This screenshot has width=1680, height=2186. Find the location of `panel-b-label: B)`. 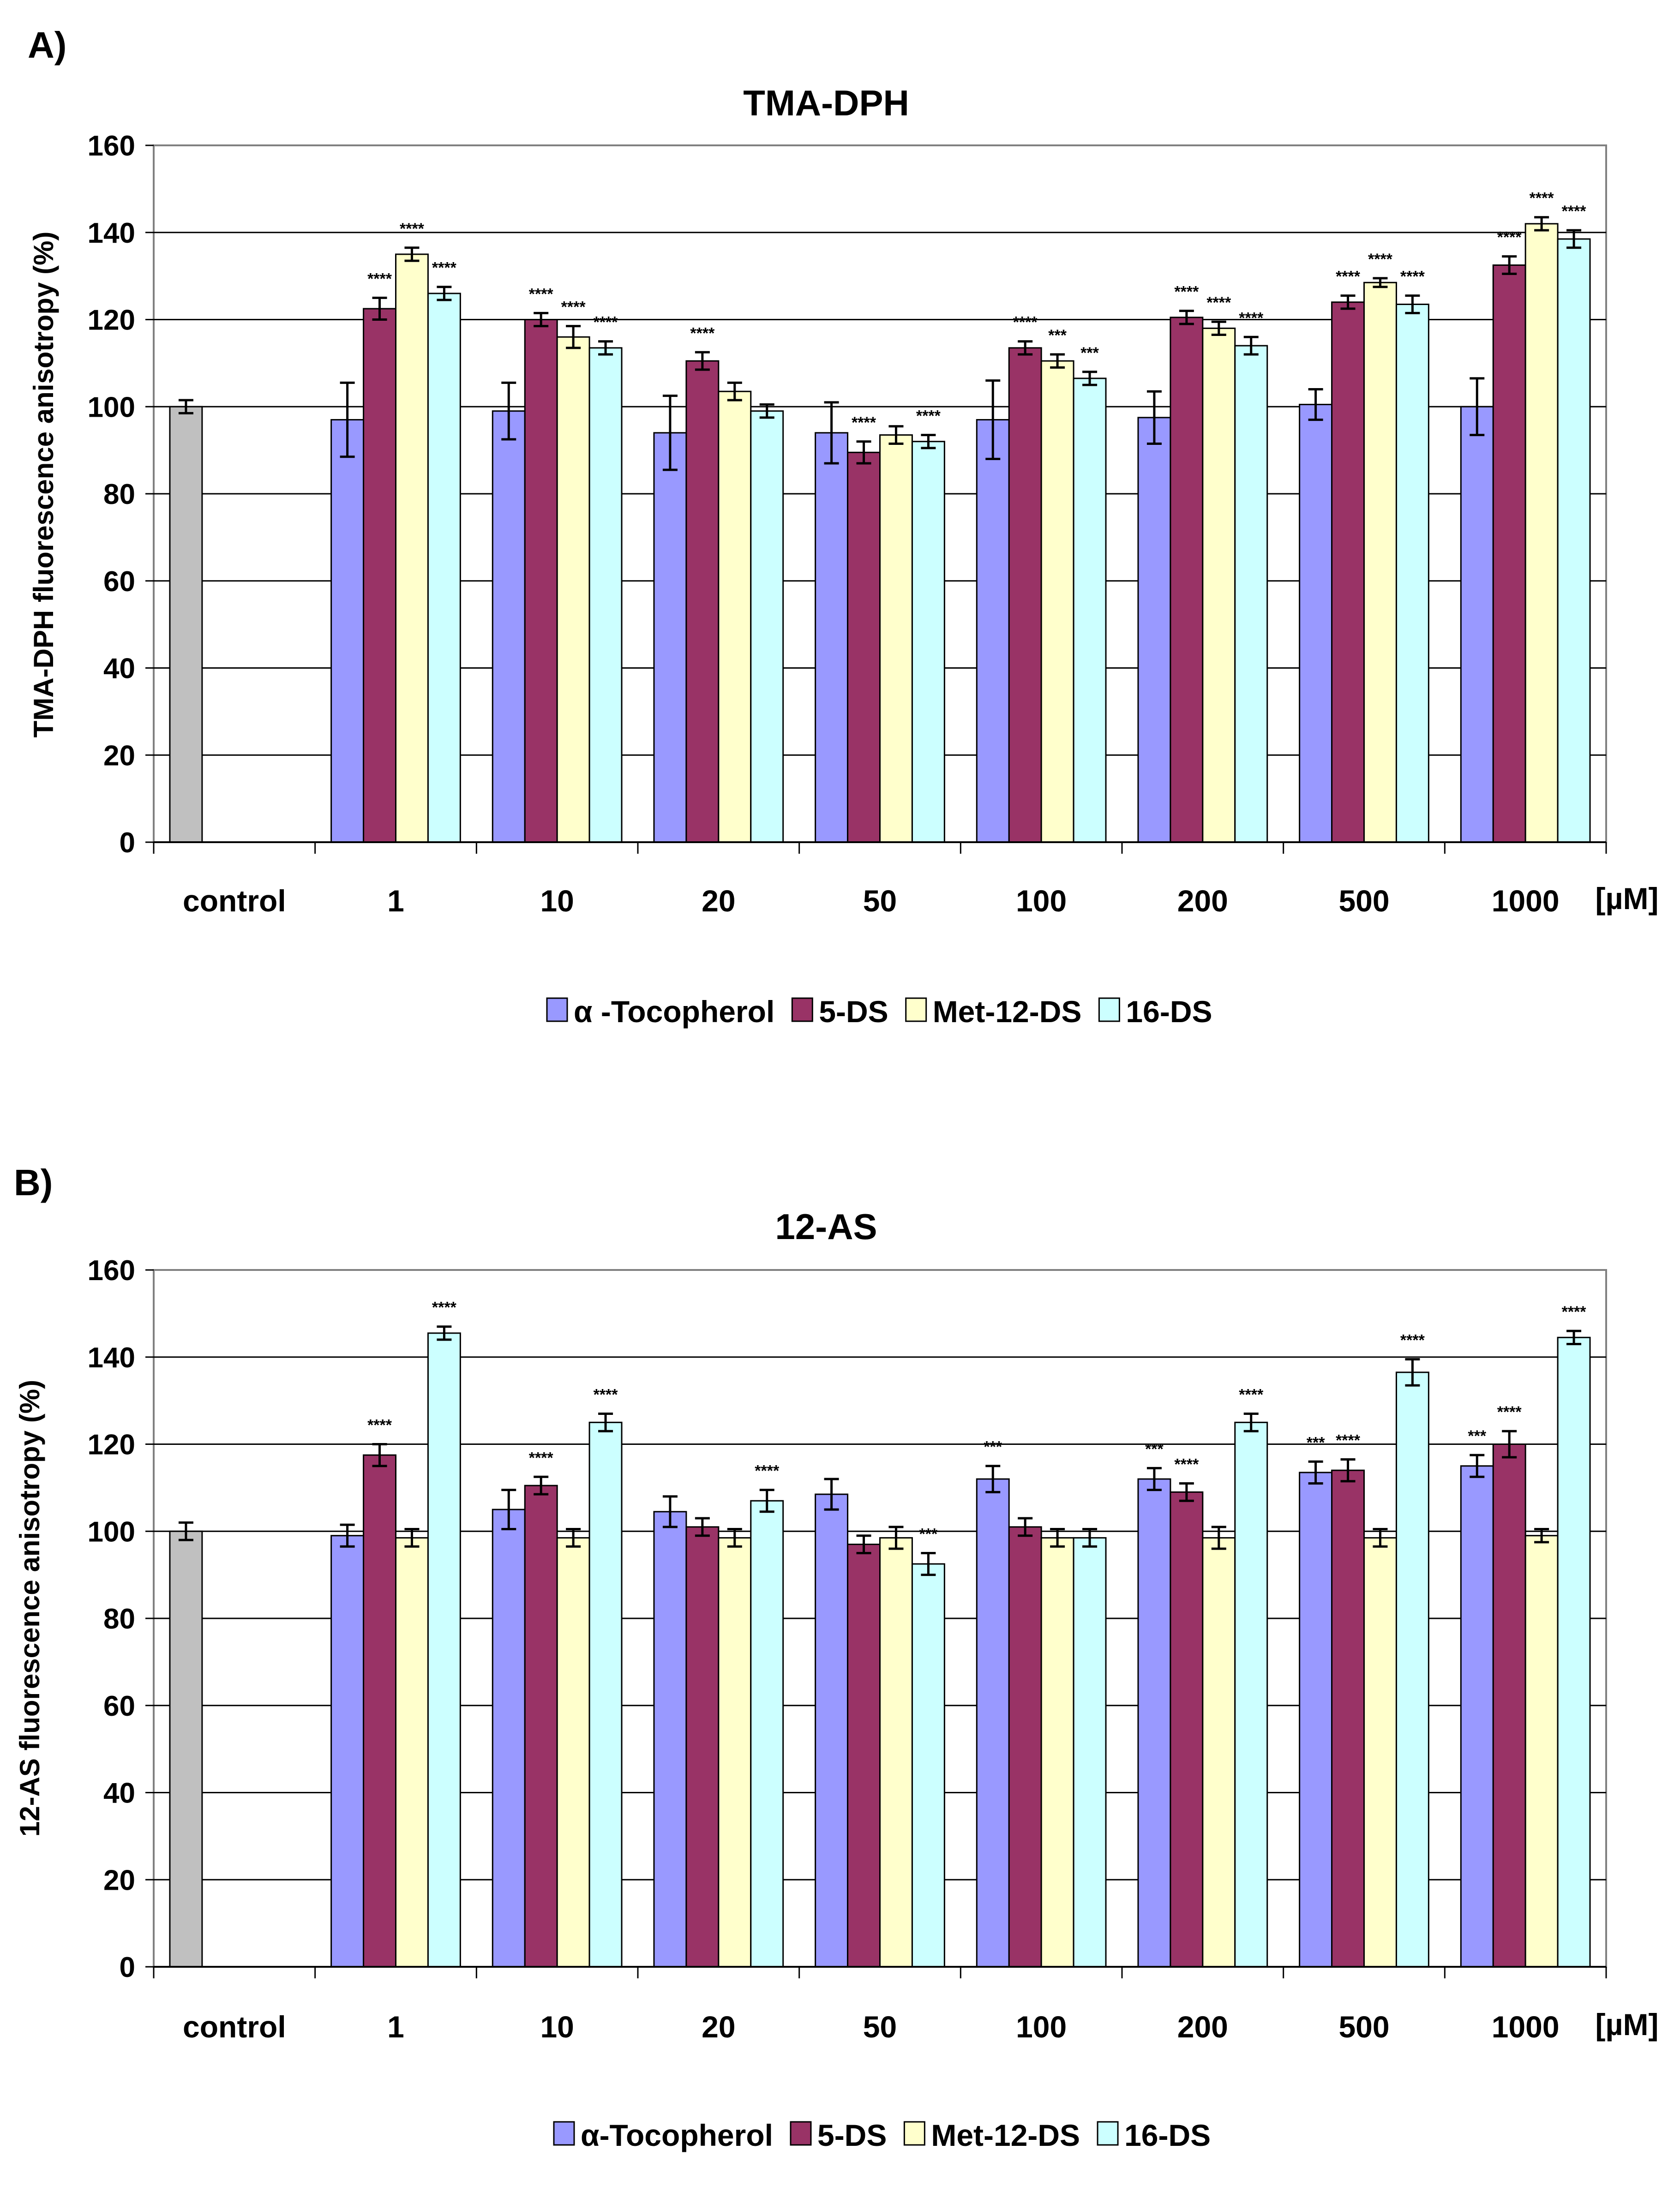

panel-b-label: B) is located at coordinates (33, 1182).